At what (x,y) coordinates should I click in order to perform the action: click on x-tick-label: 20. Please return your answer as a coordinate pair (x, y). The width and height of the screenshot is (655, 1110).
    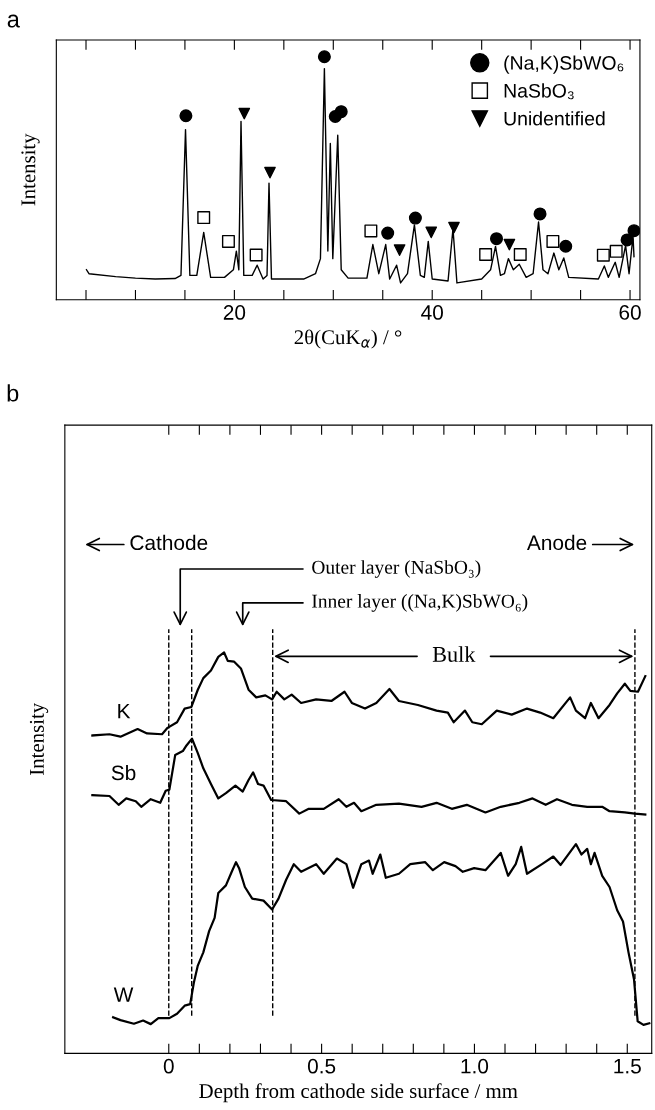
    Looking at the image, I should click on (234, 312).